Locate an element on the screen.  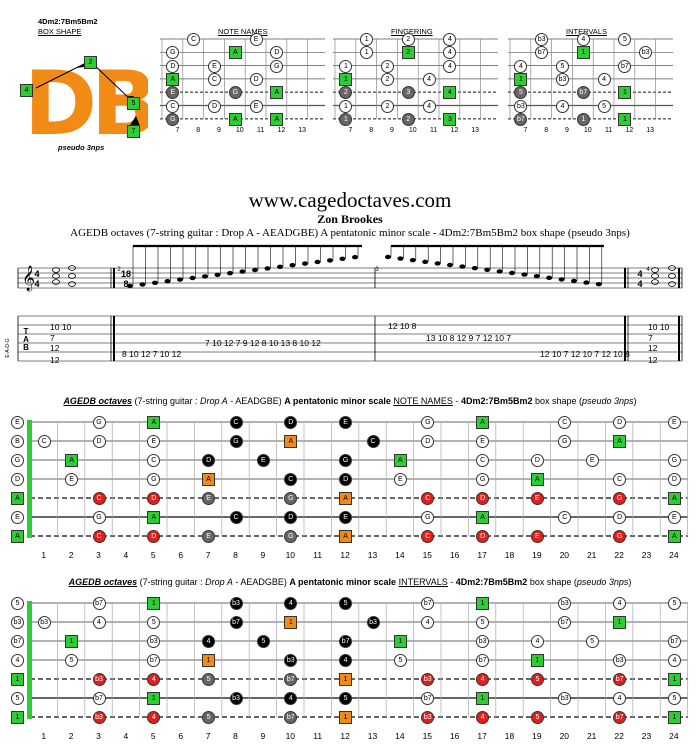
fret-number: 15 is located at coordinates (427, 736).